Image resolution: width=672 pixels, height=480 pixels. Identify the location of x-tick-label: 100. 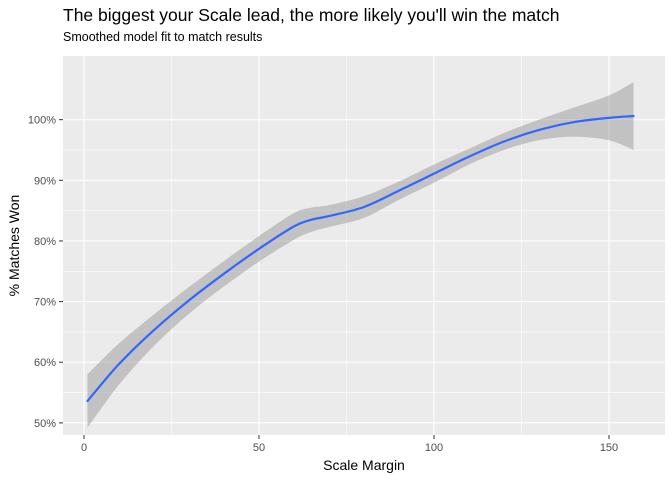
(434, 448).